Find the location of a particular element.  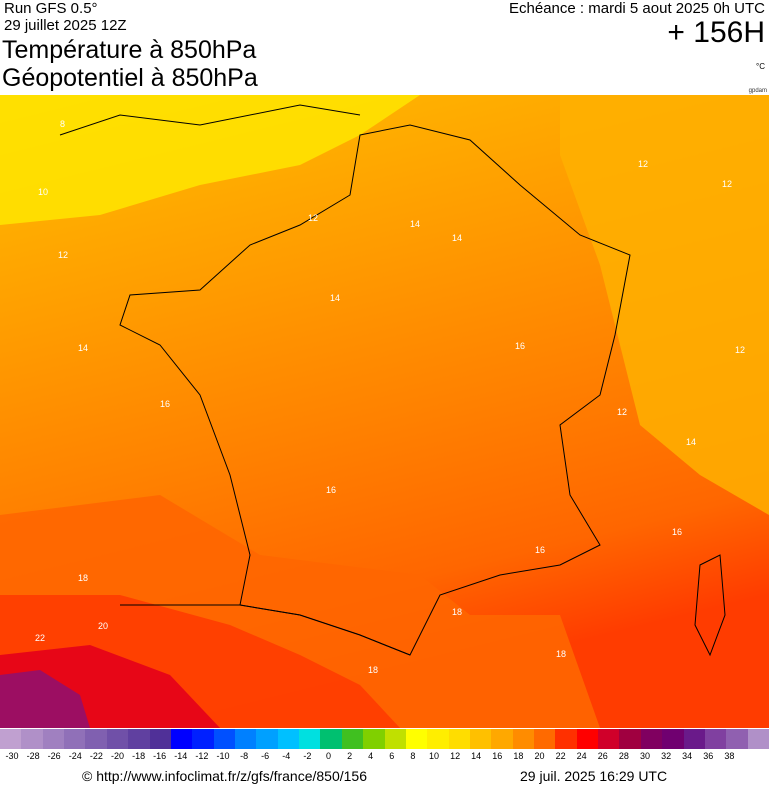

run-label: Run GFS 0.5° is located at coordinates (51, 8).